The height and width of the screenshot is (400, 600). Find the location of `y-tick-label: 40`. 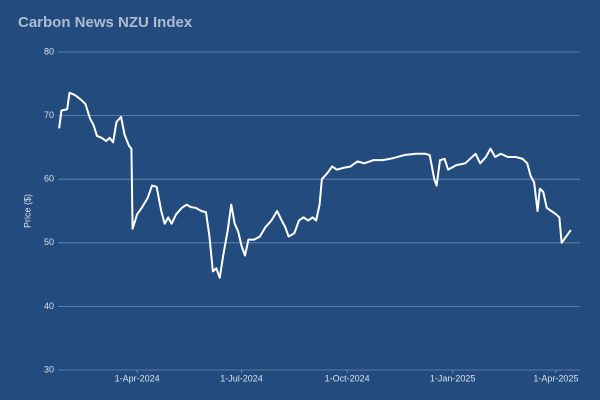

y-tick-label: 40 is located at coordinates (49, 306).